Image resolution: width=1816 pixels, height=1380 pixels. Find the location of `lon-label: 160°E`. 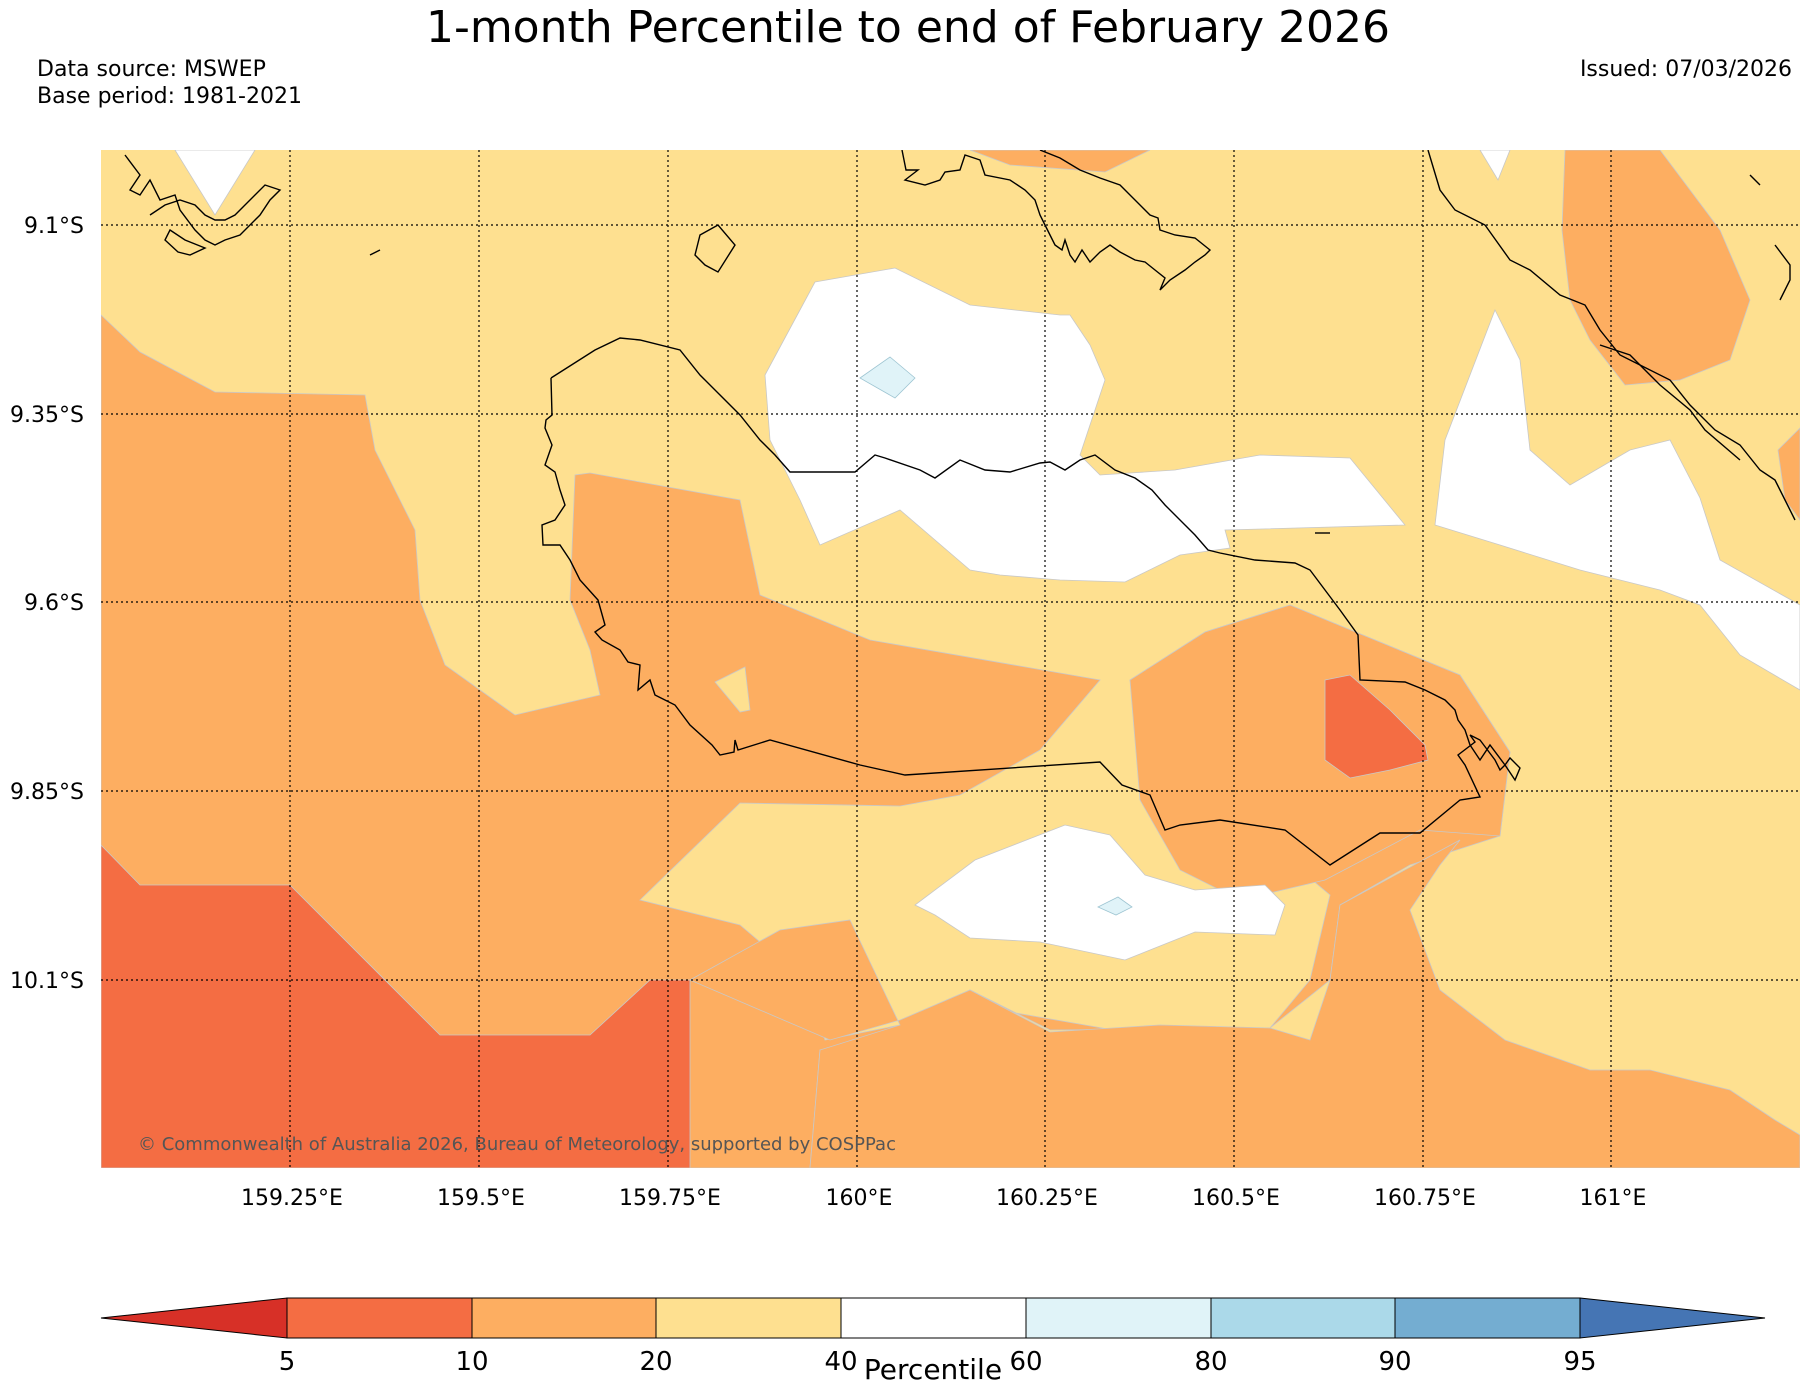

lon-label: 160°E is located at coordinates (859, 1198).